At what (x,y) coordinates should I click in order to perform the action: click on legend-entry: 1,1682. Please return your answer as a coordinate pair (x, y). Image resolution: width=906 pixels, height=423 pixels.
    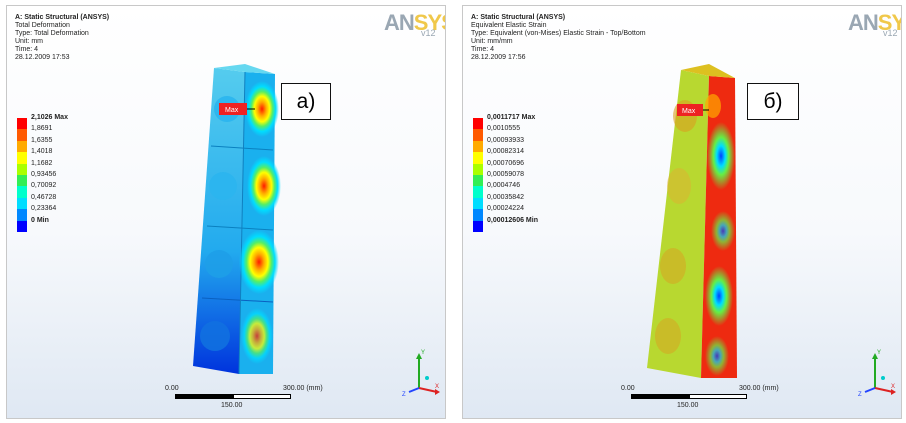
    Looking at the image, I should click on (87, 167).